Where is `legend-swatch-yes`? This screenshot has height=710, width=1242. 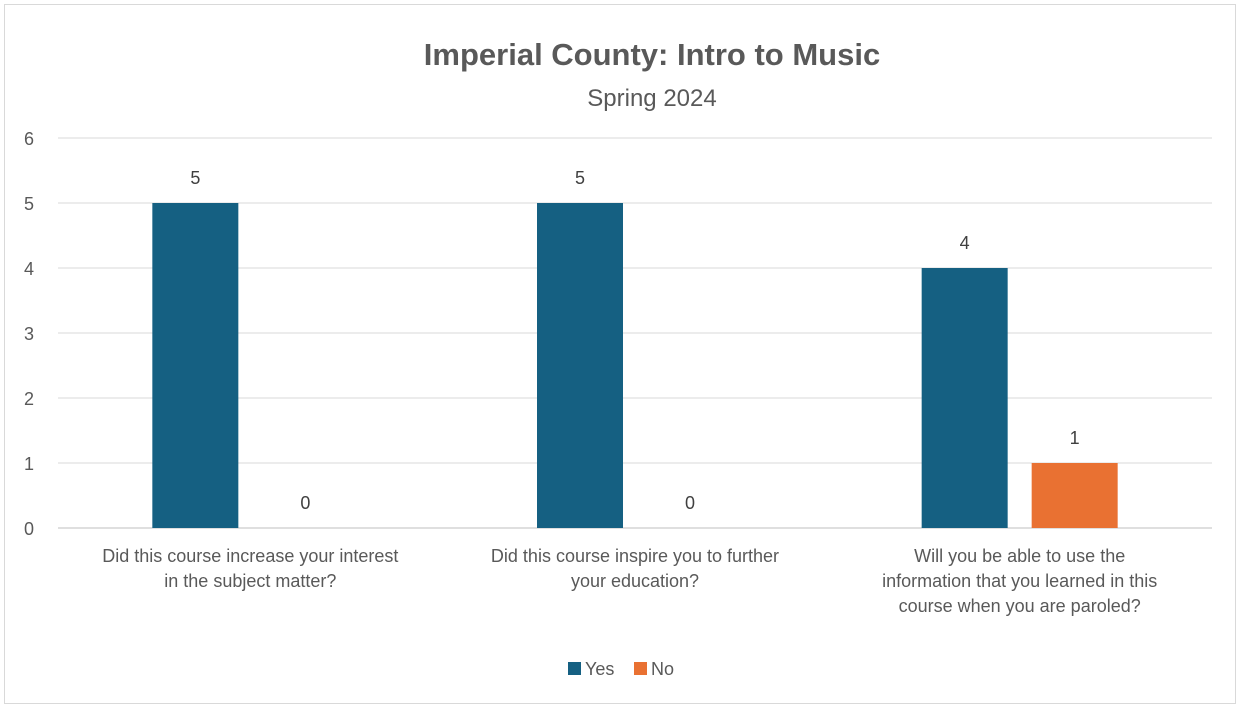 legend-swatch-yes is located at coordinates (574, 668).